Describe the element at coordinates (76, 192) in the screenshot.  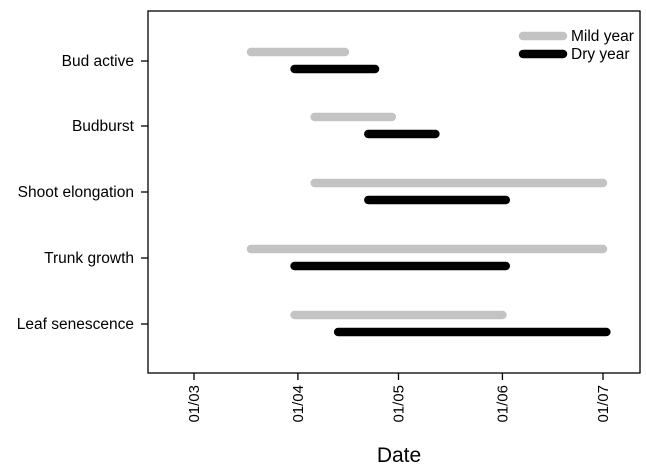
I see `category-label: Shoot elongation` at that location.